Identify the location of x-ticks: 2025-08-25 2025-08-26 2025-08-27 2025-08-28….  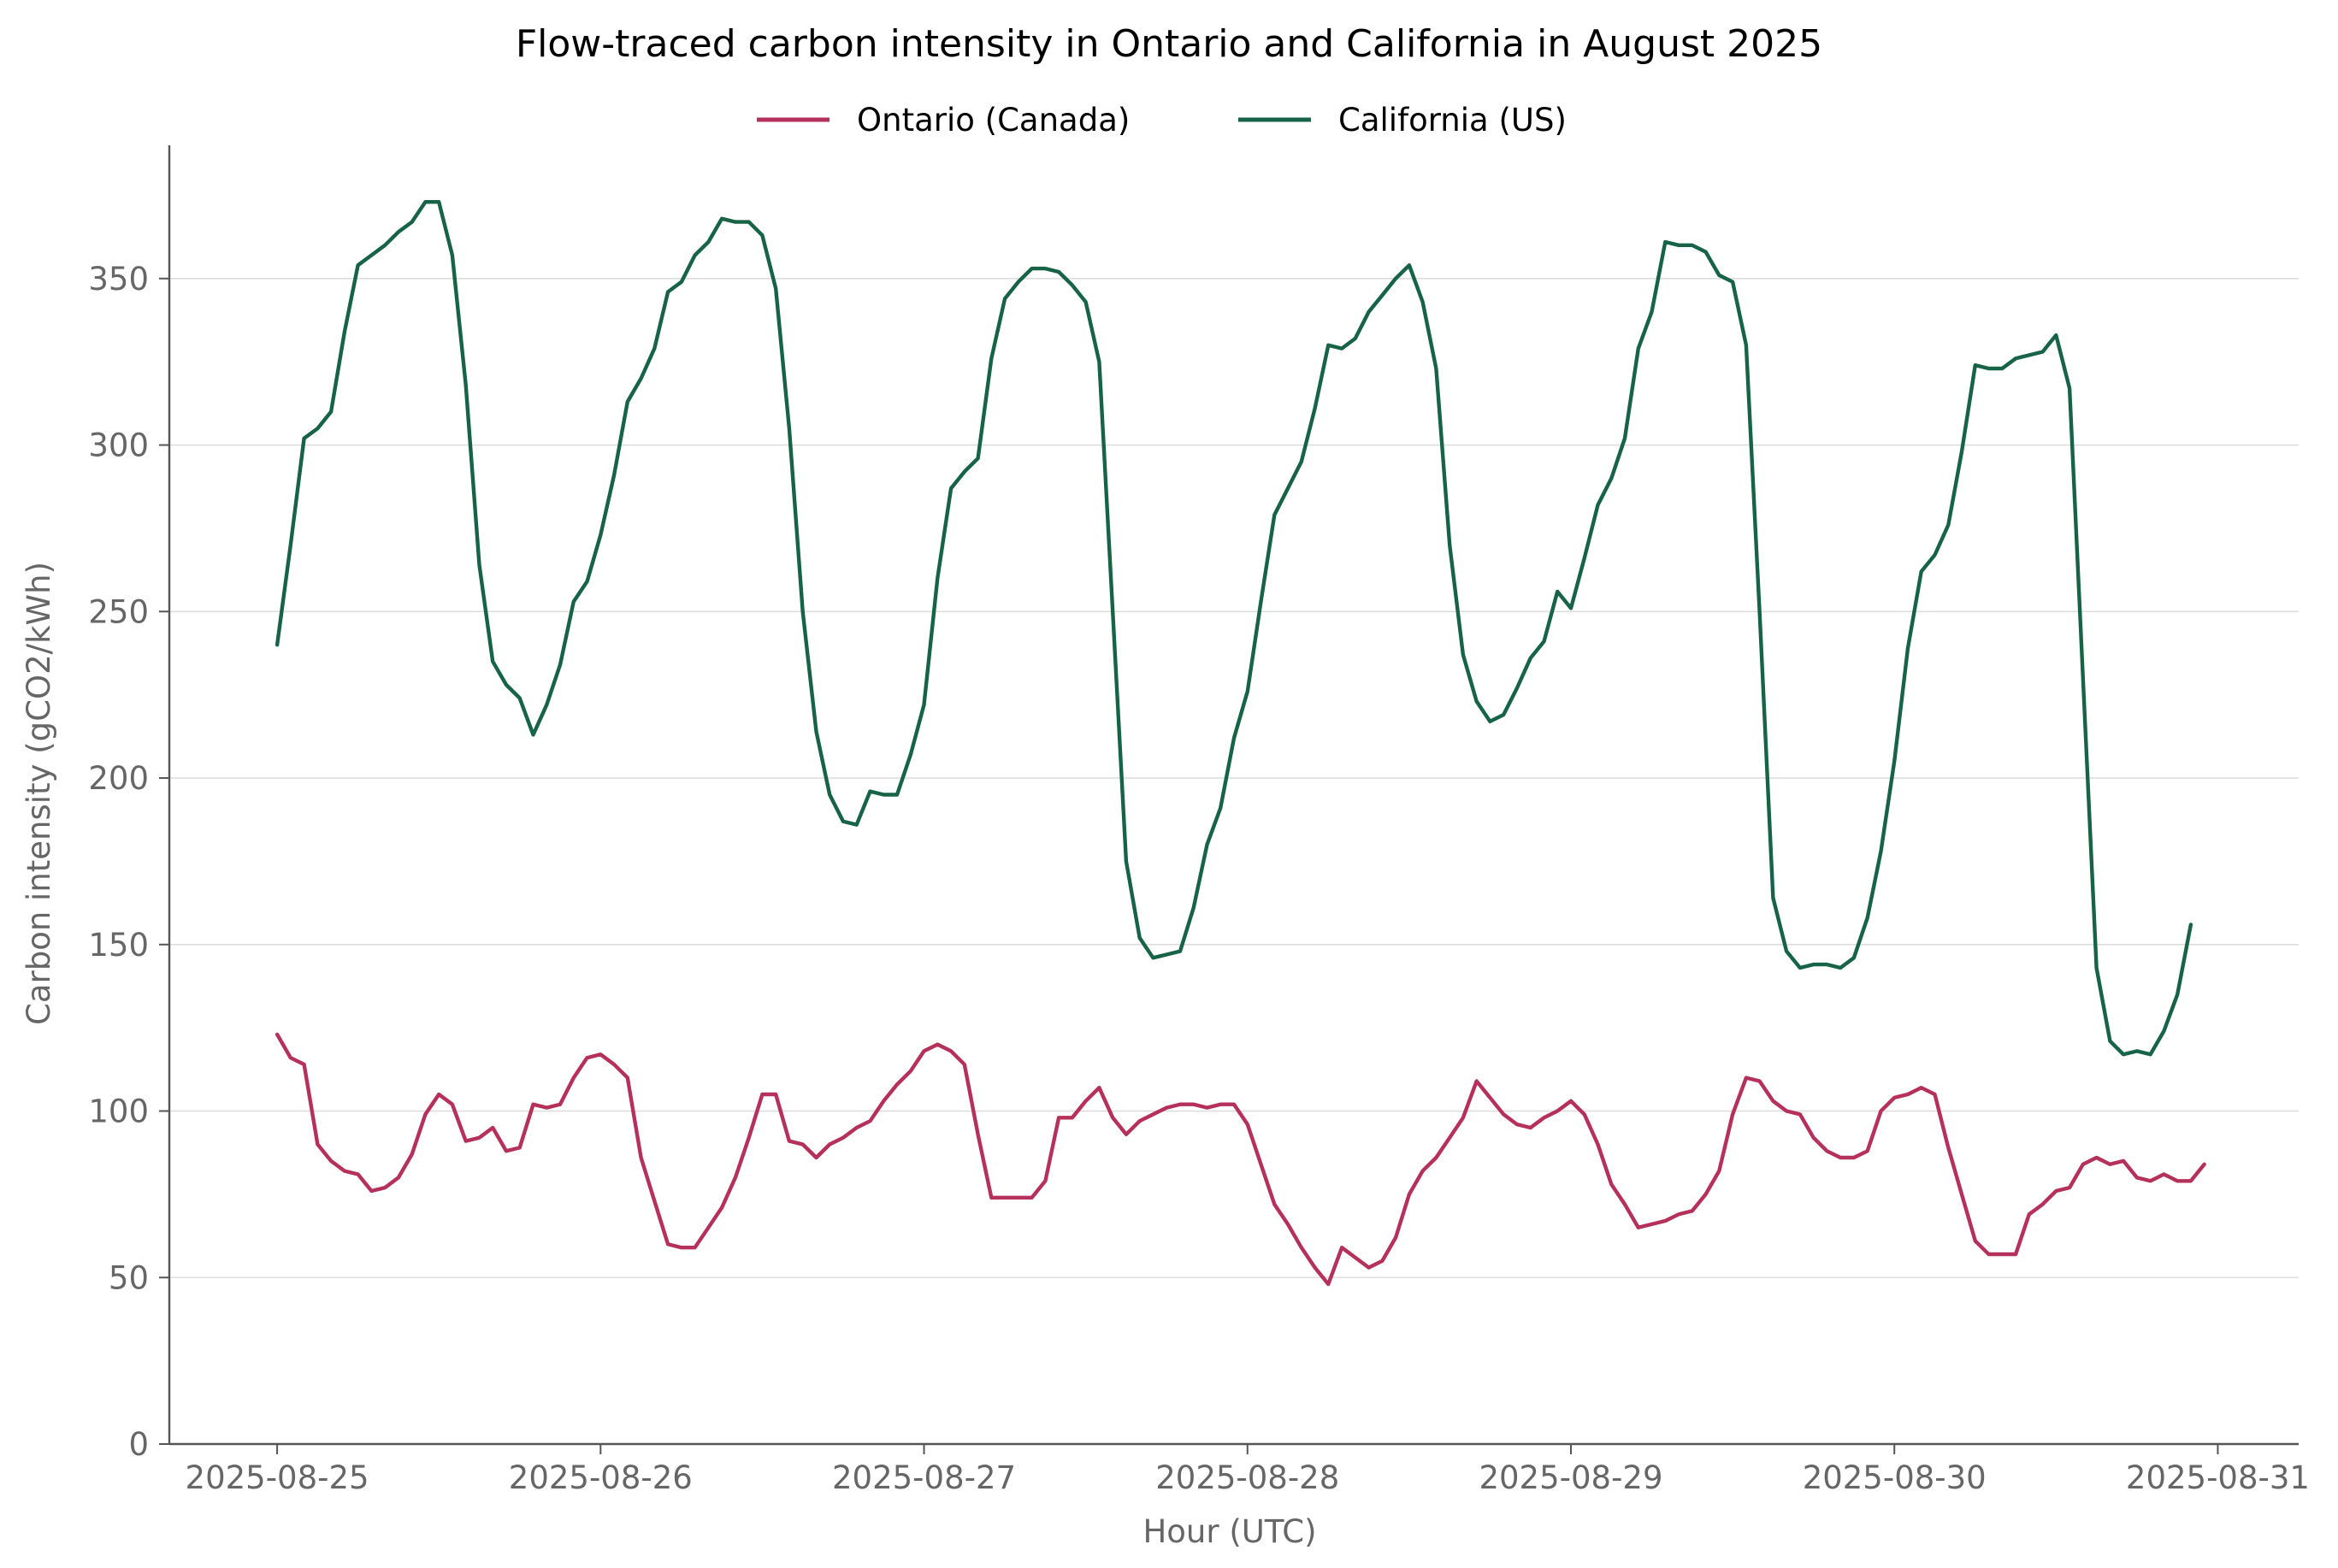
(1248, 1470).